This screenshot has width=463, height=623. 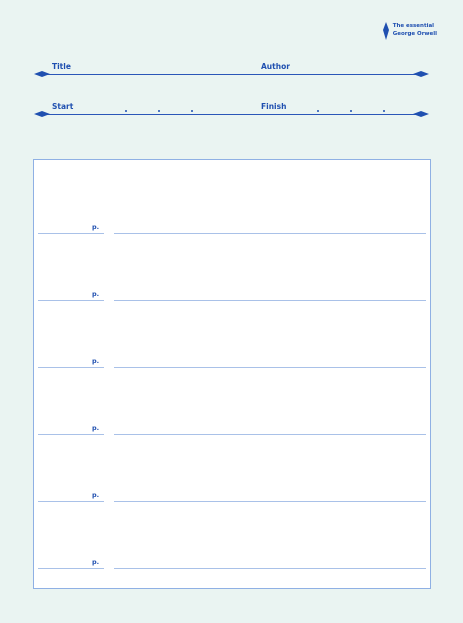 What do you see at coordinates (61, 66) in the screenshot?
I see `title-label: Title` at bounding box center [61, 66].